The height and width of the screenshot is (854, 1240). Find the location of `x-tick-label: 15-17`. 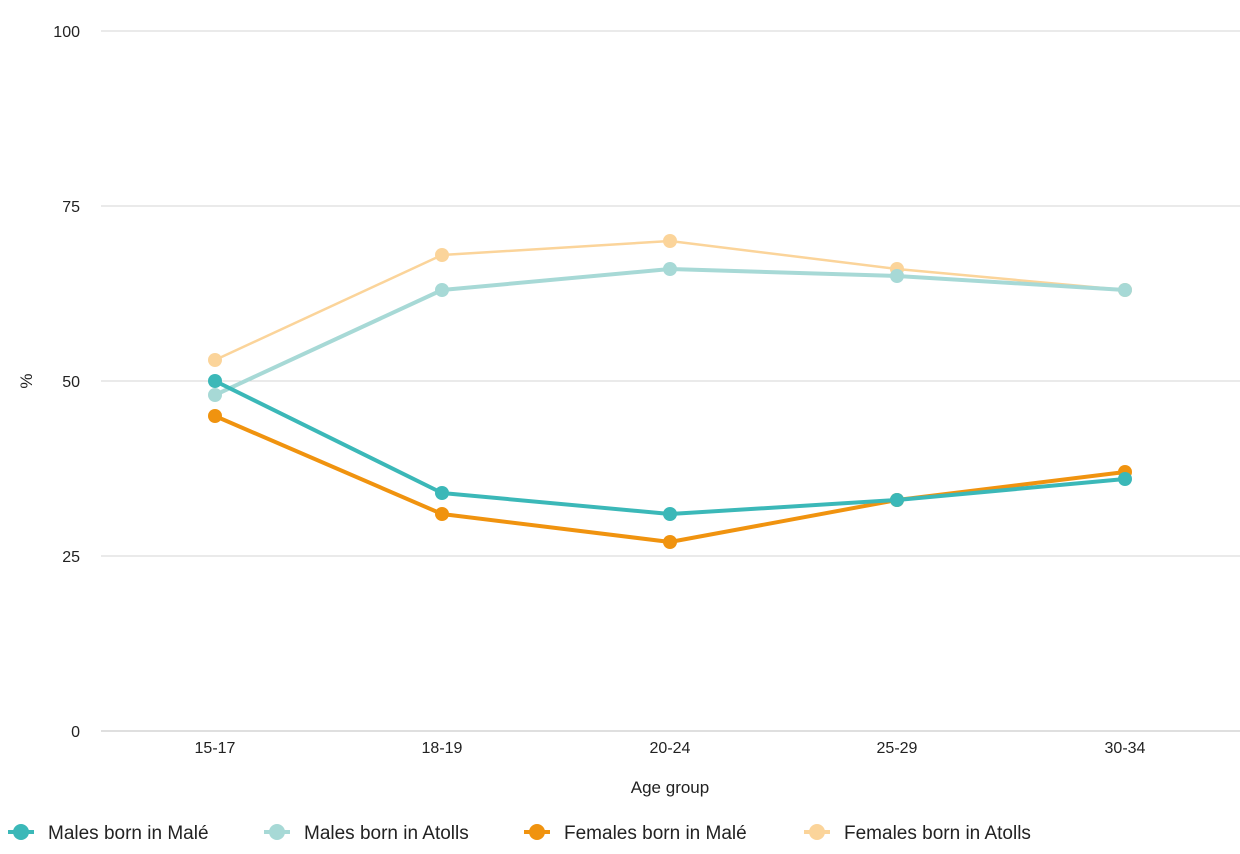

x-tick-label: 15-17 is located at coordinates (215, 748).